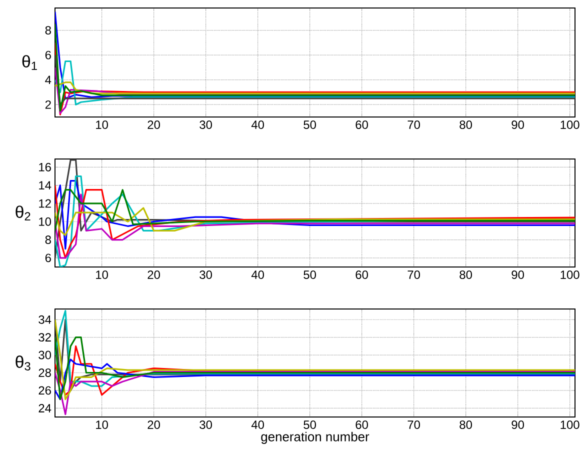 The height and width of the screenshot is (464, 583). Describe the element at coordinates (44, 337) in the screenshot. I see `y-tick-label: 32` at that location.